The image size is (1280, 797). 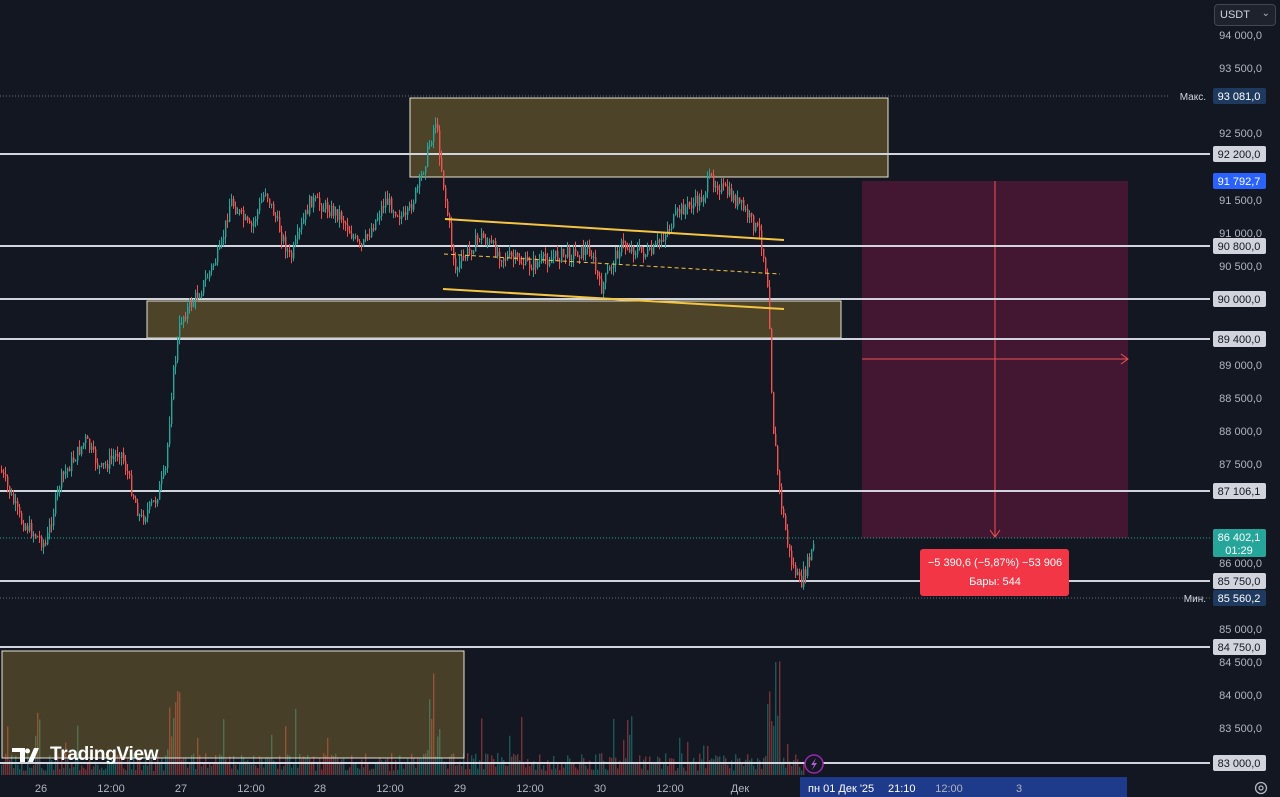 What do you see at coordinates (814, 764) in the screenshot?
I see `replay-button` at bounding box center [814, 764].